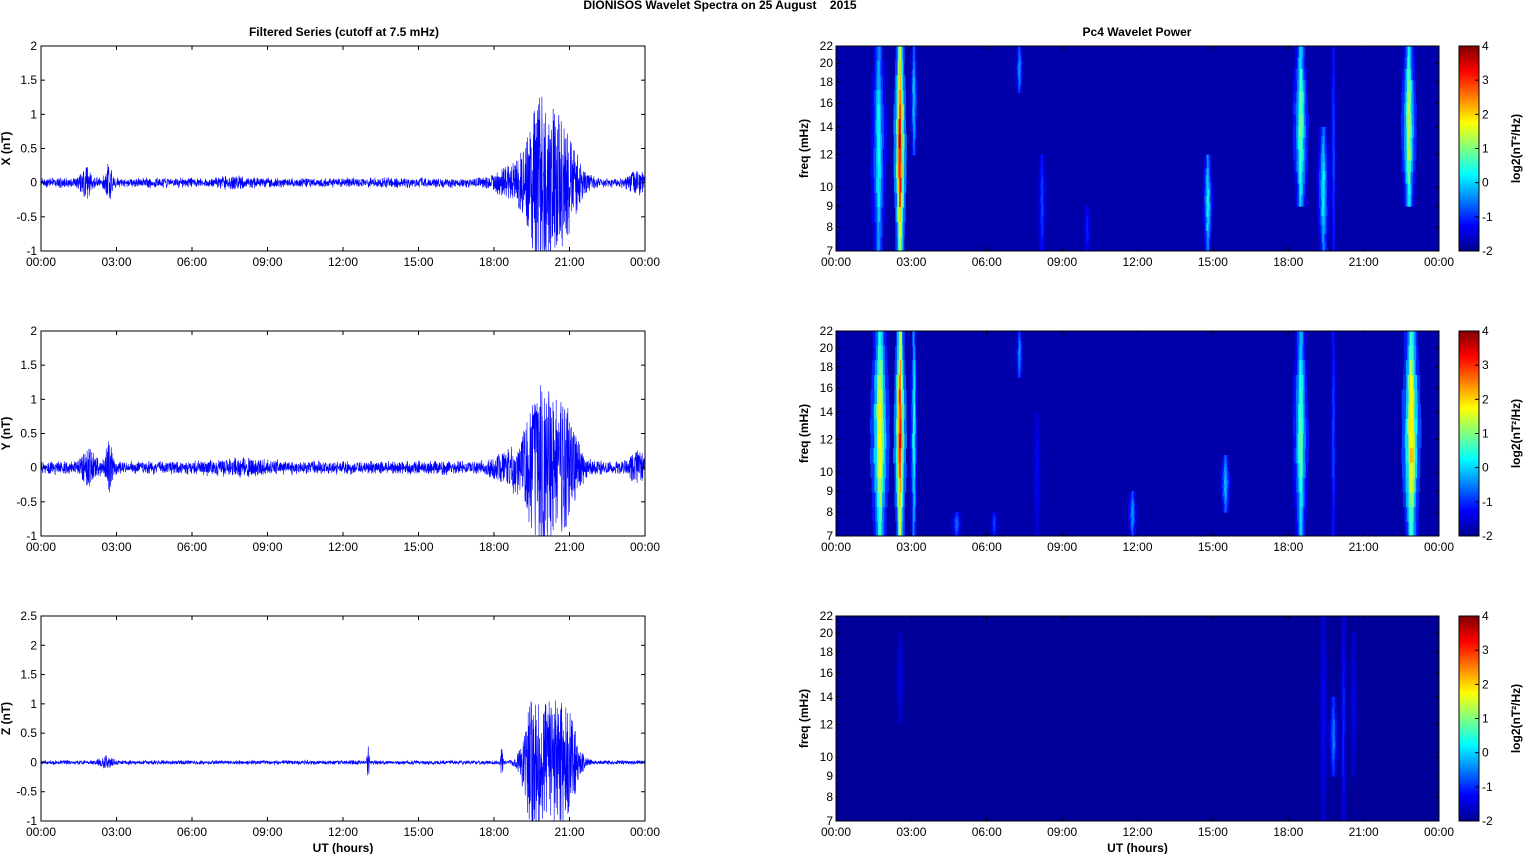 Image resolution: width=1525 pixels, height=854 pixels. I want to click on line-chart-3-xtick-label: 09:00, so click(267, 832).